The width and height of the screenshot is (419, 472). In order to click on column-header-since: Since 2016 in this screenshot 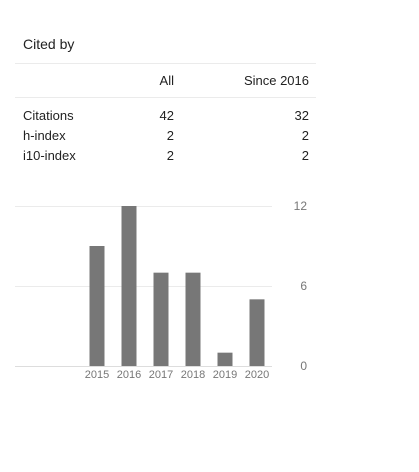, I will do `click(276, 80)`.